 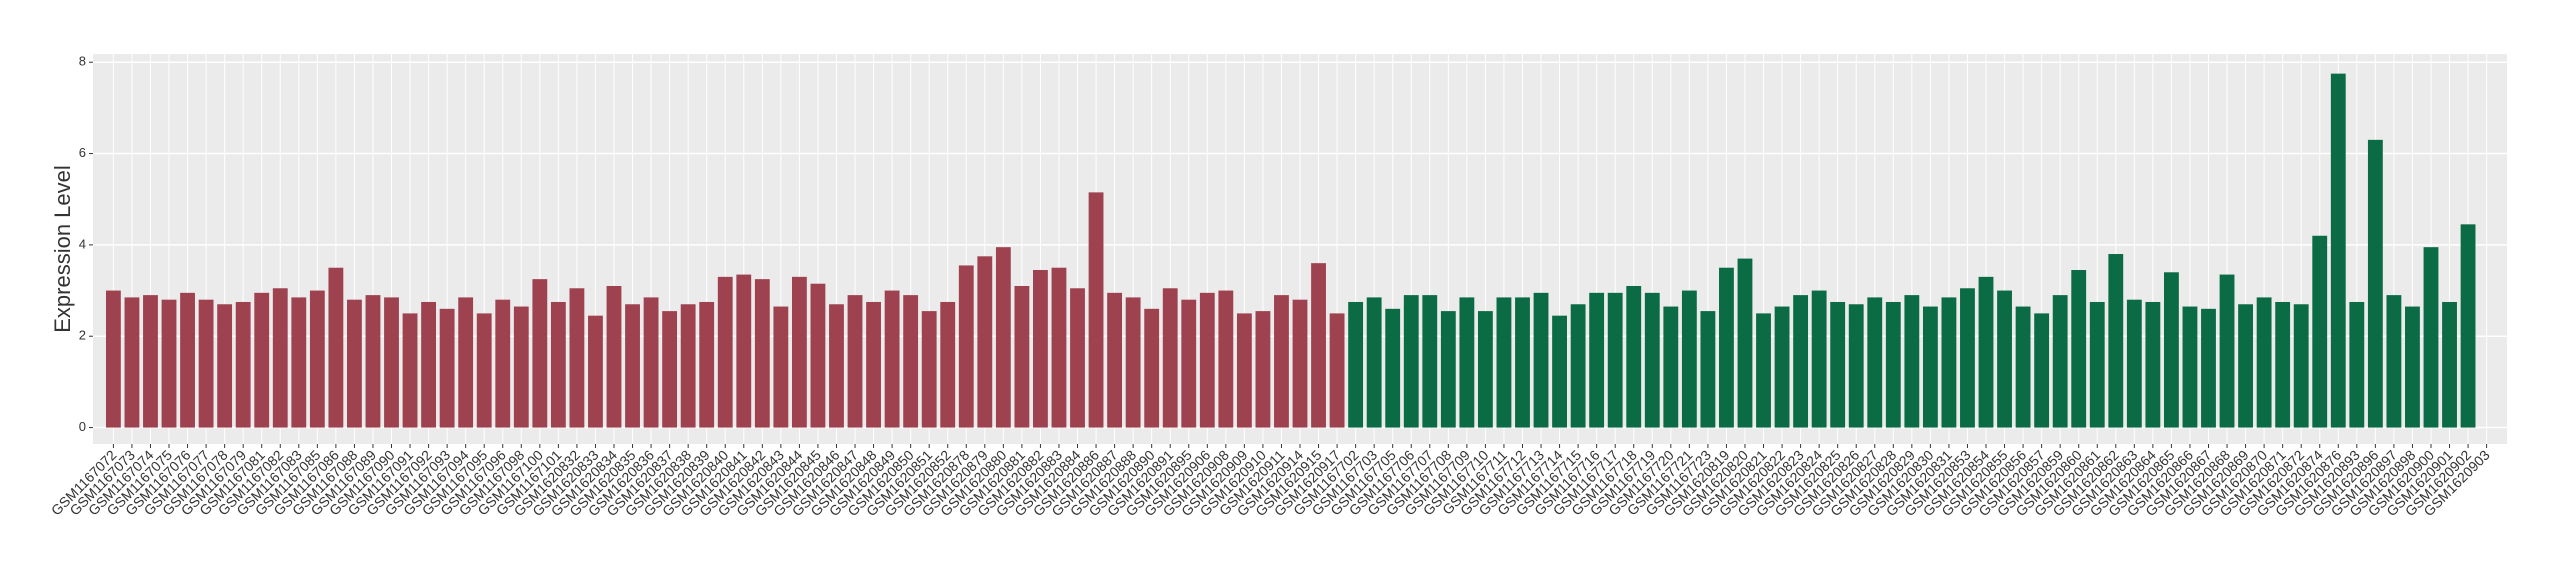 What do you see at coordinates (82, 152) in the screenshot?
I see `y-tick-label: 6` at bounding box center [82, 152].